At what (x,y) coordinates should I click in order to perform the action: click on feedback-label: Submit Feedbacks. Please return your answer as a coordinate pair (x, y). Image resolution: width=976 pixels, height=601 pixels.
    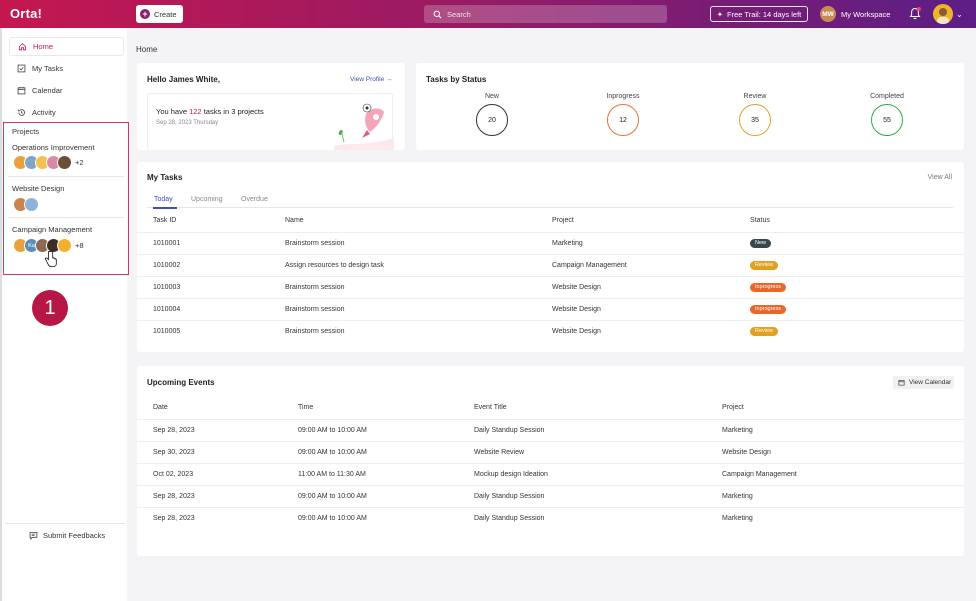
    Looking at the image, I should click on (74, 535).